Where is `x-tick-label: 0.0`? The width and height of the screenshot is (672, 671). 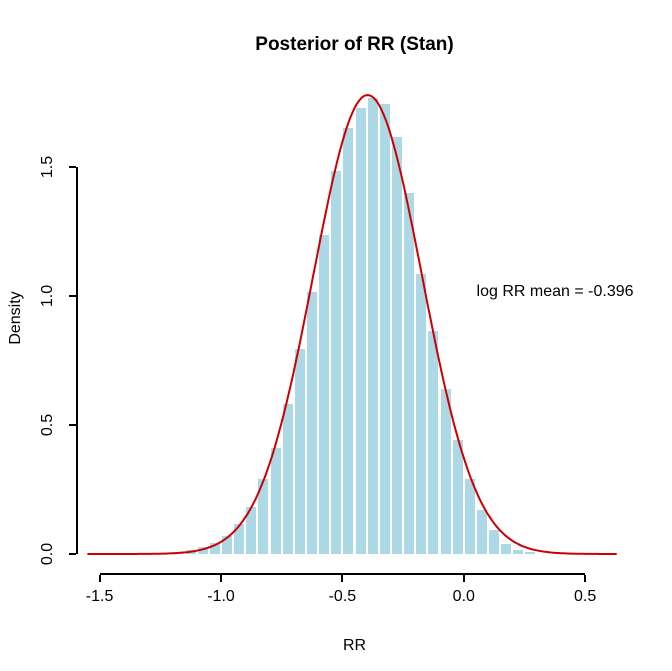
x-tick-label: 0.0 is located at coordinates (463, 596).